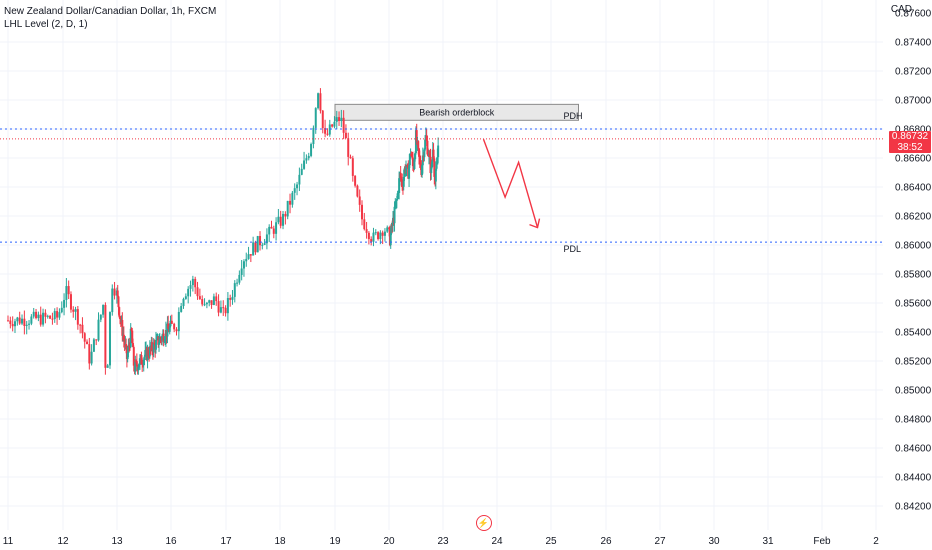 The image size is (932, 550). What do you see at coordinates (910, 136) in the screenshot?
I see `last-price: 0.86732` at bounding box center [910, 136].